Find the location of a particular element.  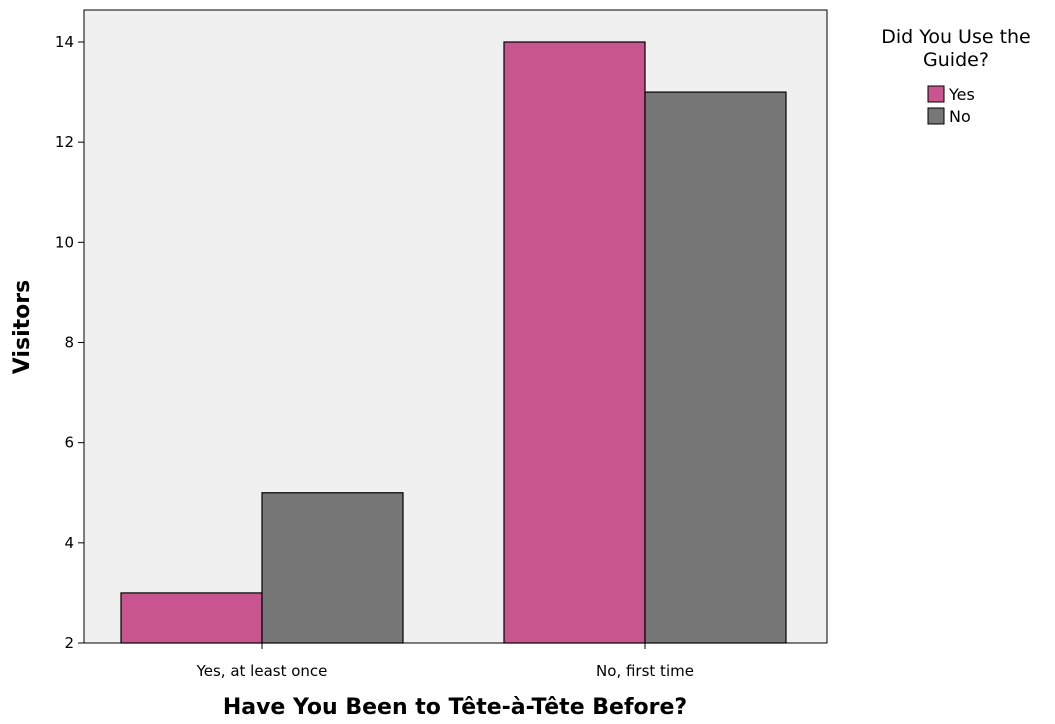

bar-no-first-time-yes is located at coordinates (574, 342).